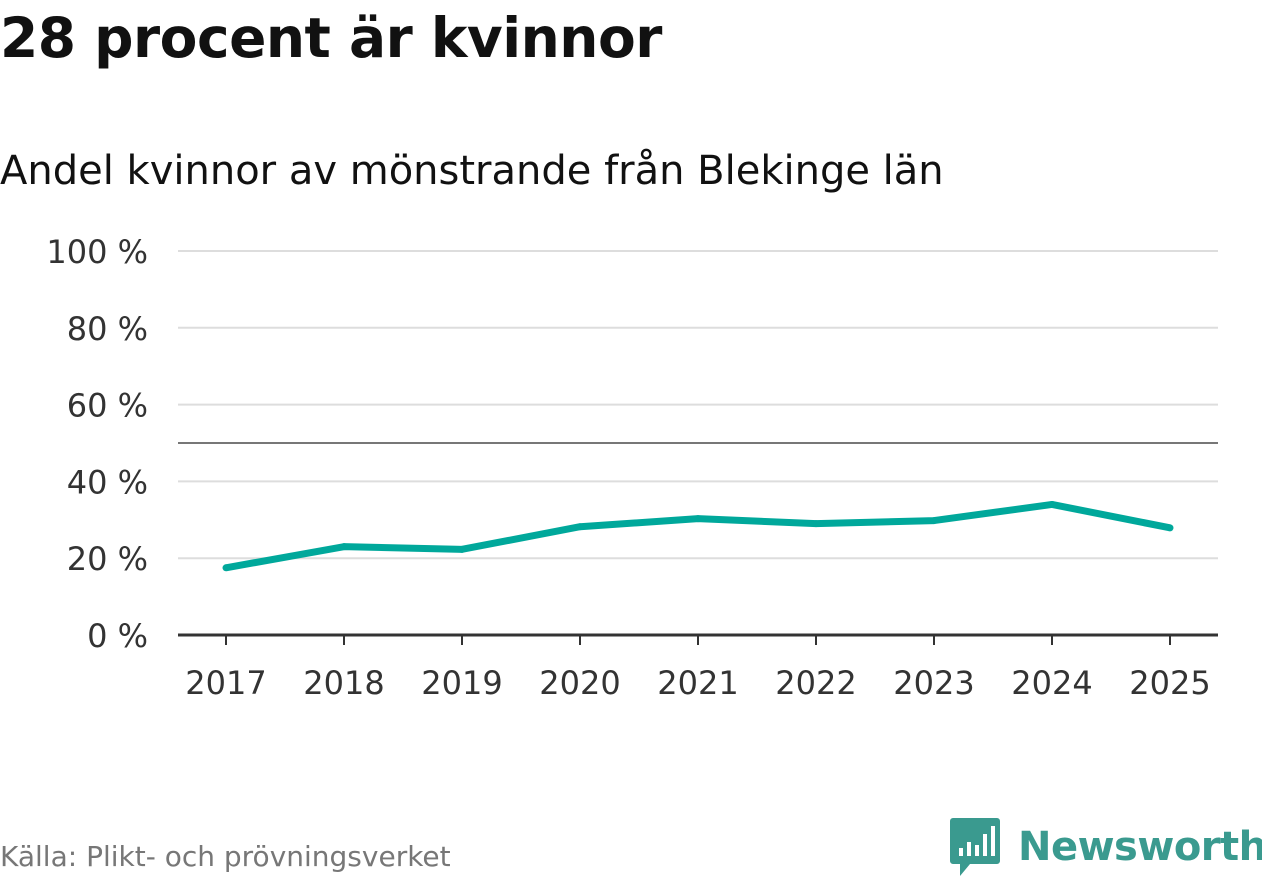 This screenshot has width=1262, height=879. What do you see at coordinates (975, 847) in the screenshot?
I see `newsworthy-logo-icon` at bounding box center [975, 847].